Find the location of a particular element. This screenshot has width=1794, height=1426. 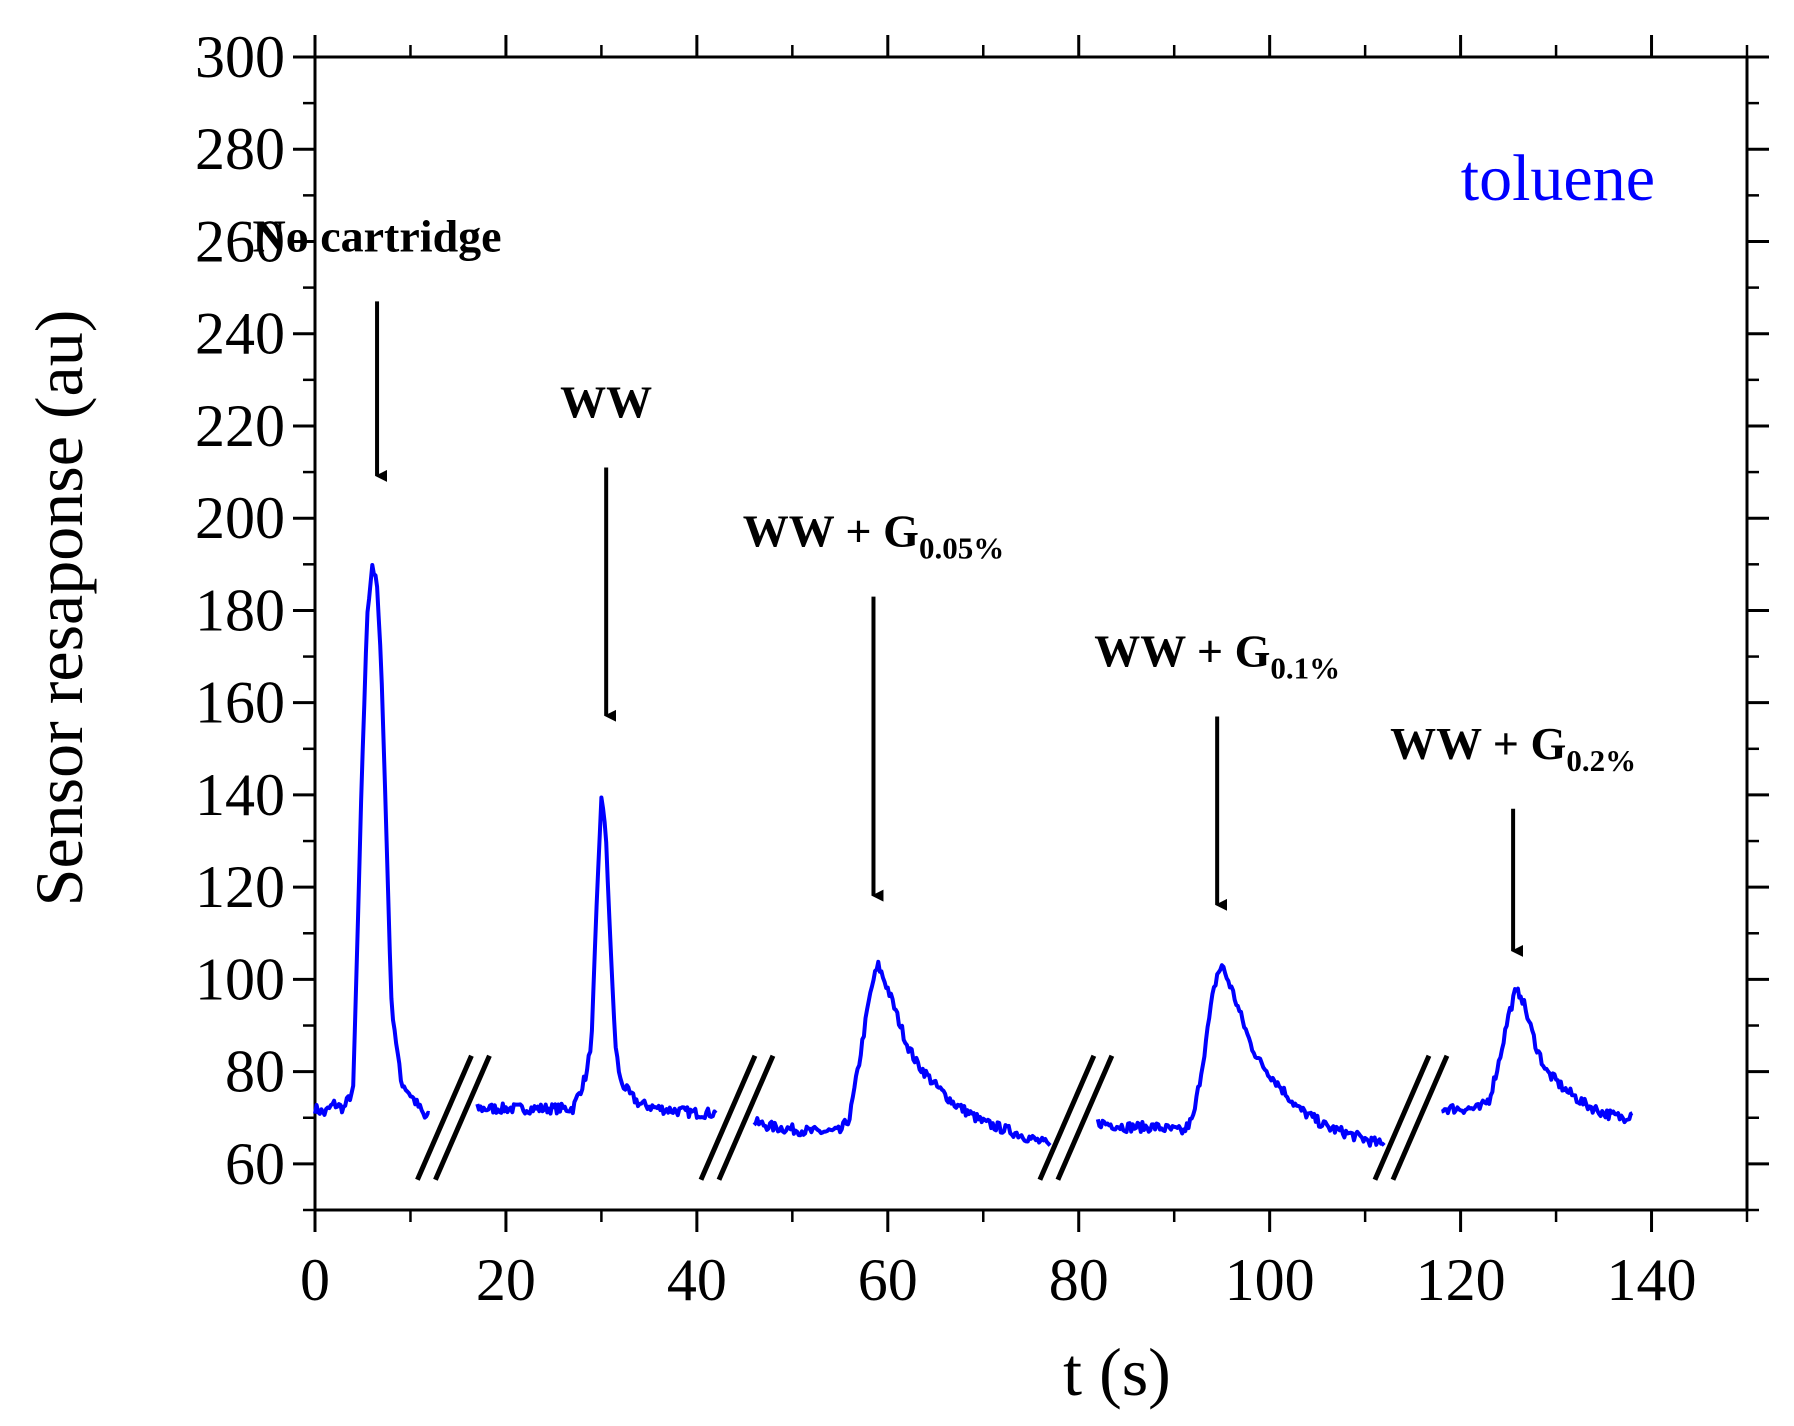

annotation-label: WW + G0.05% is located at coordinates (873, 536).